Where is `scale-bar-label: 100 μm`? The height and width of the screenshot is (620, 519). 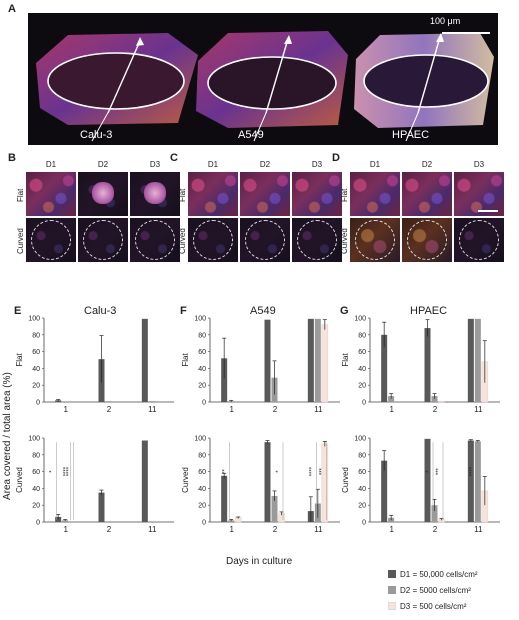 scale-bar-label: 100 μm is located at coordinates (445, 21).